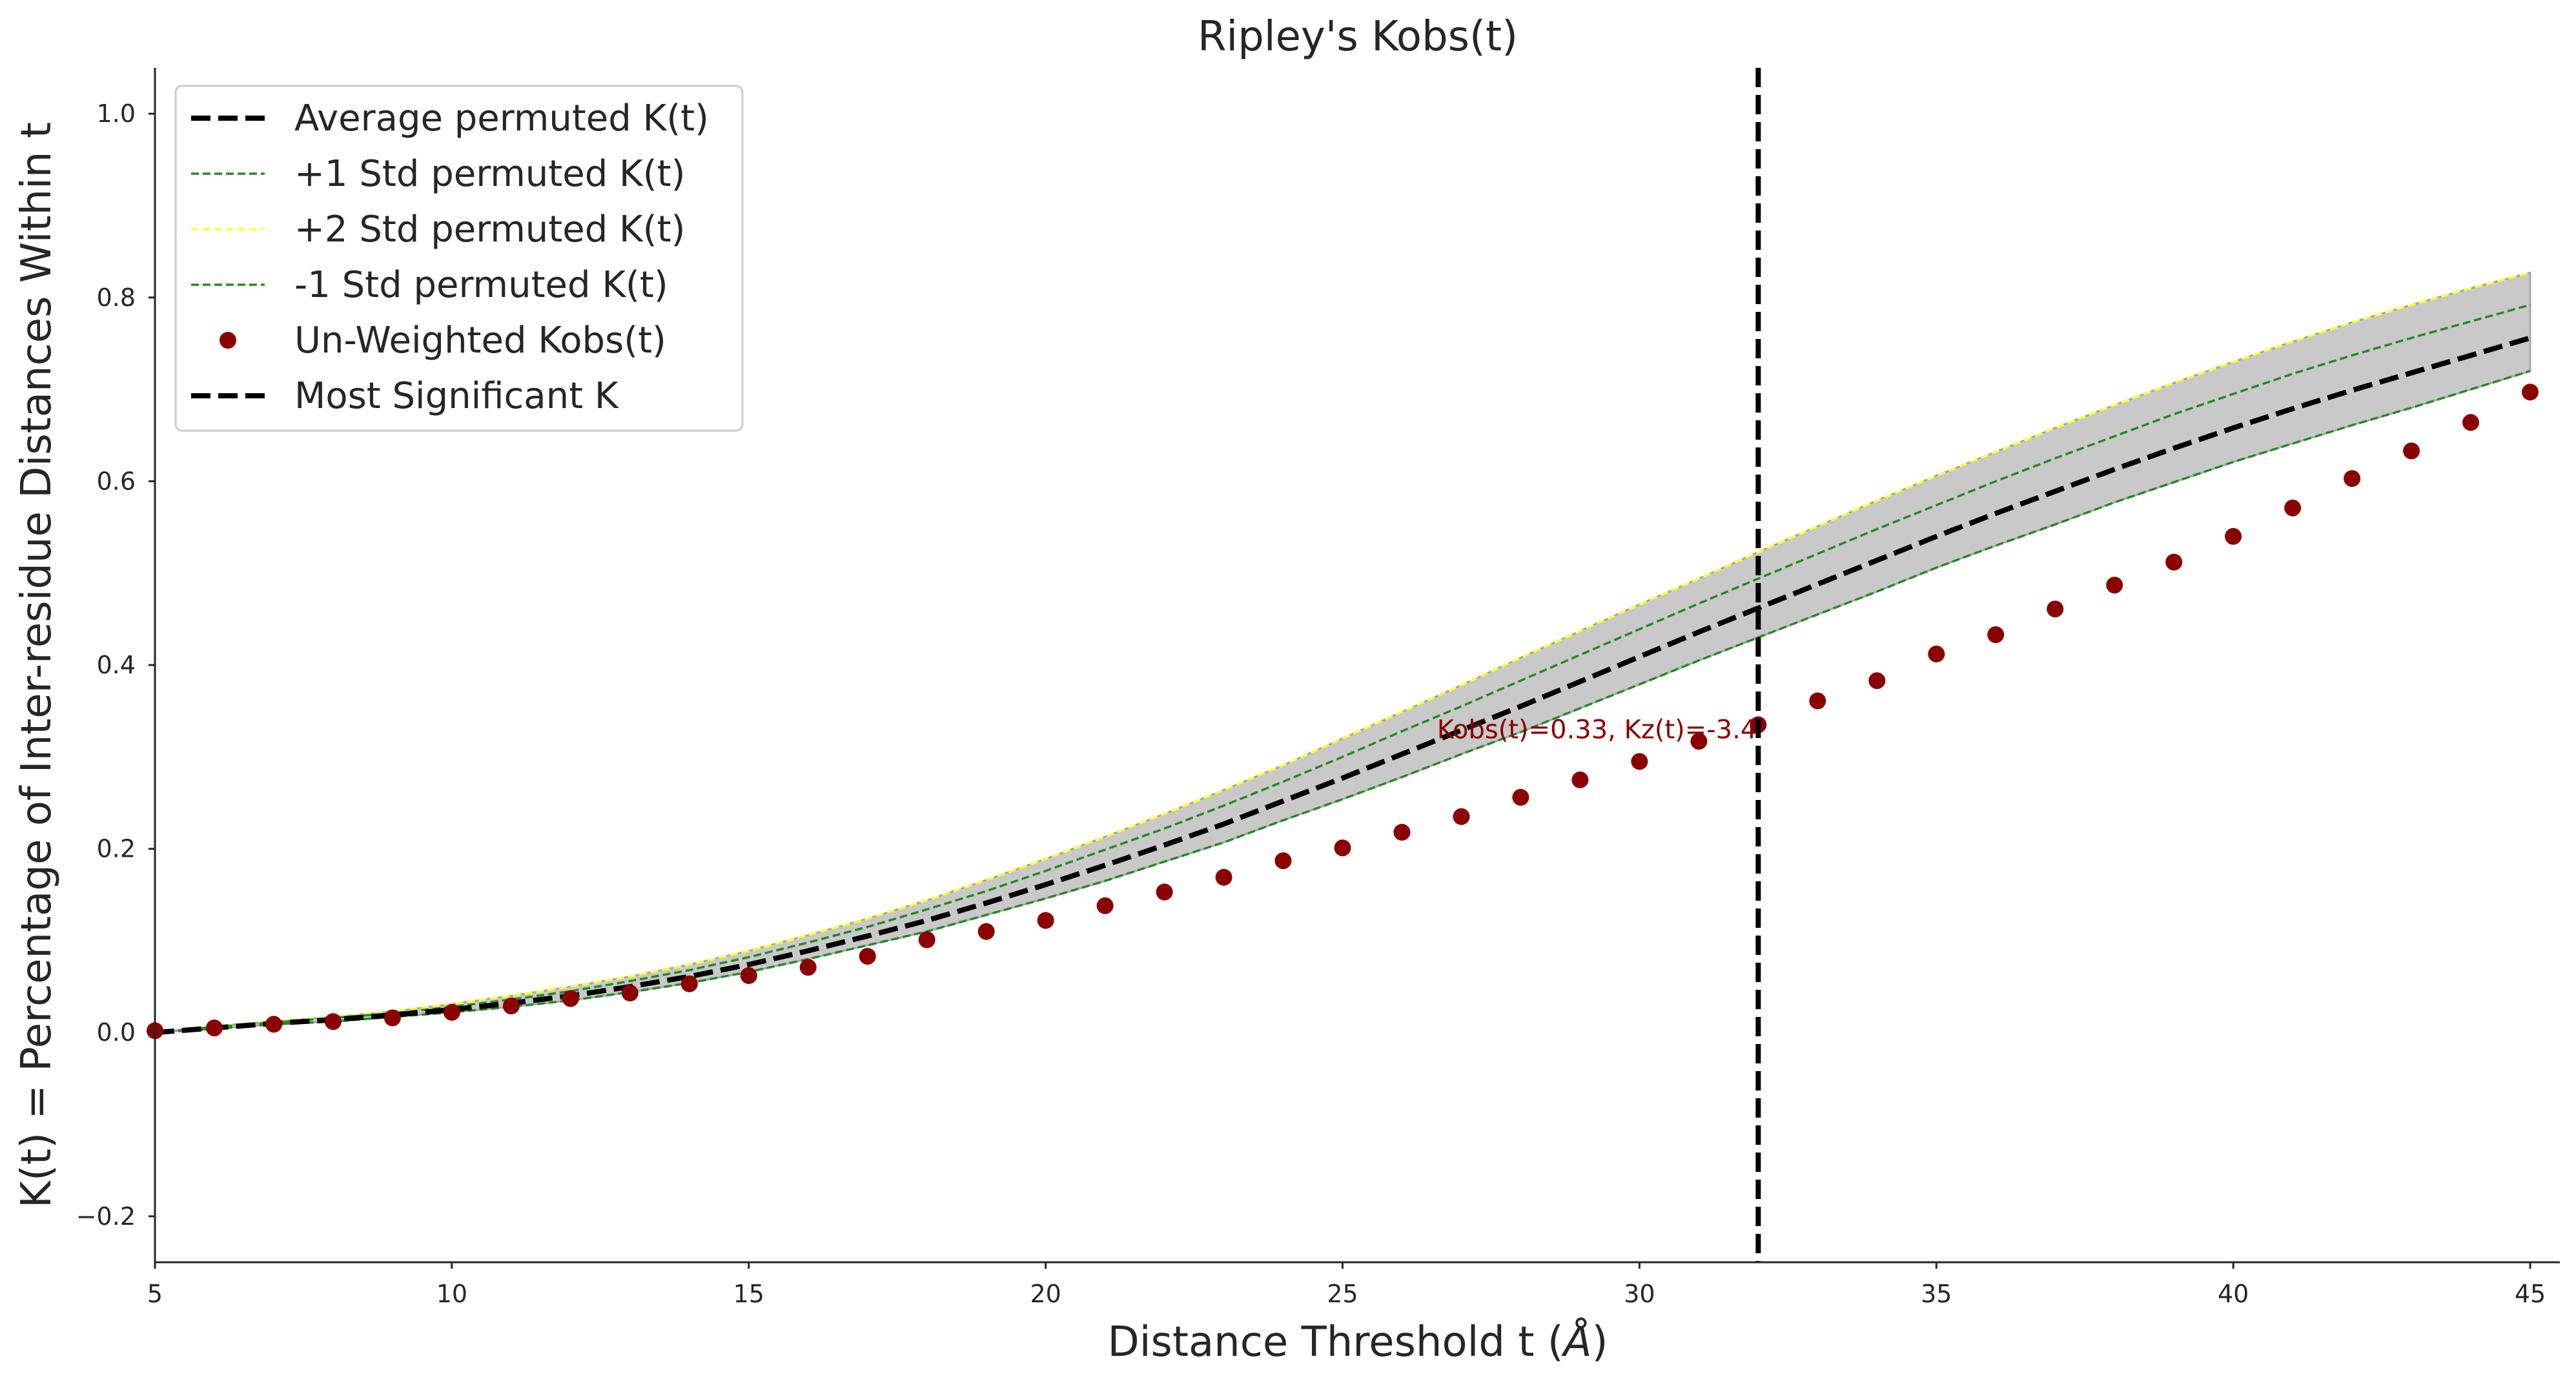  Describe the element at coordinates (1600, 1342) in the screenshot. I see `x-axis-title-close: )` at that location.